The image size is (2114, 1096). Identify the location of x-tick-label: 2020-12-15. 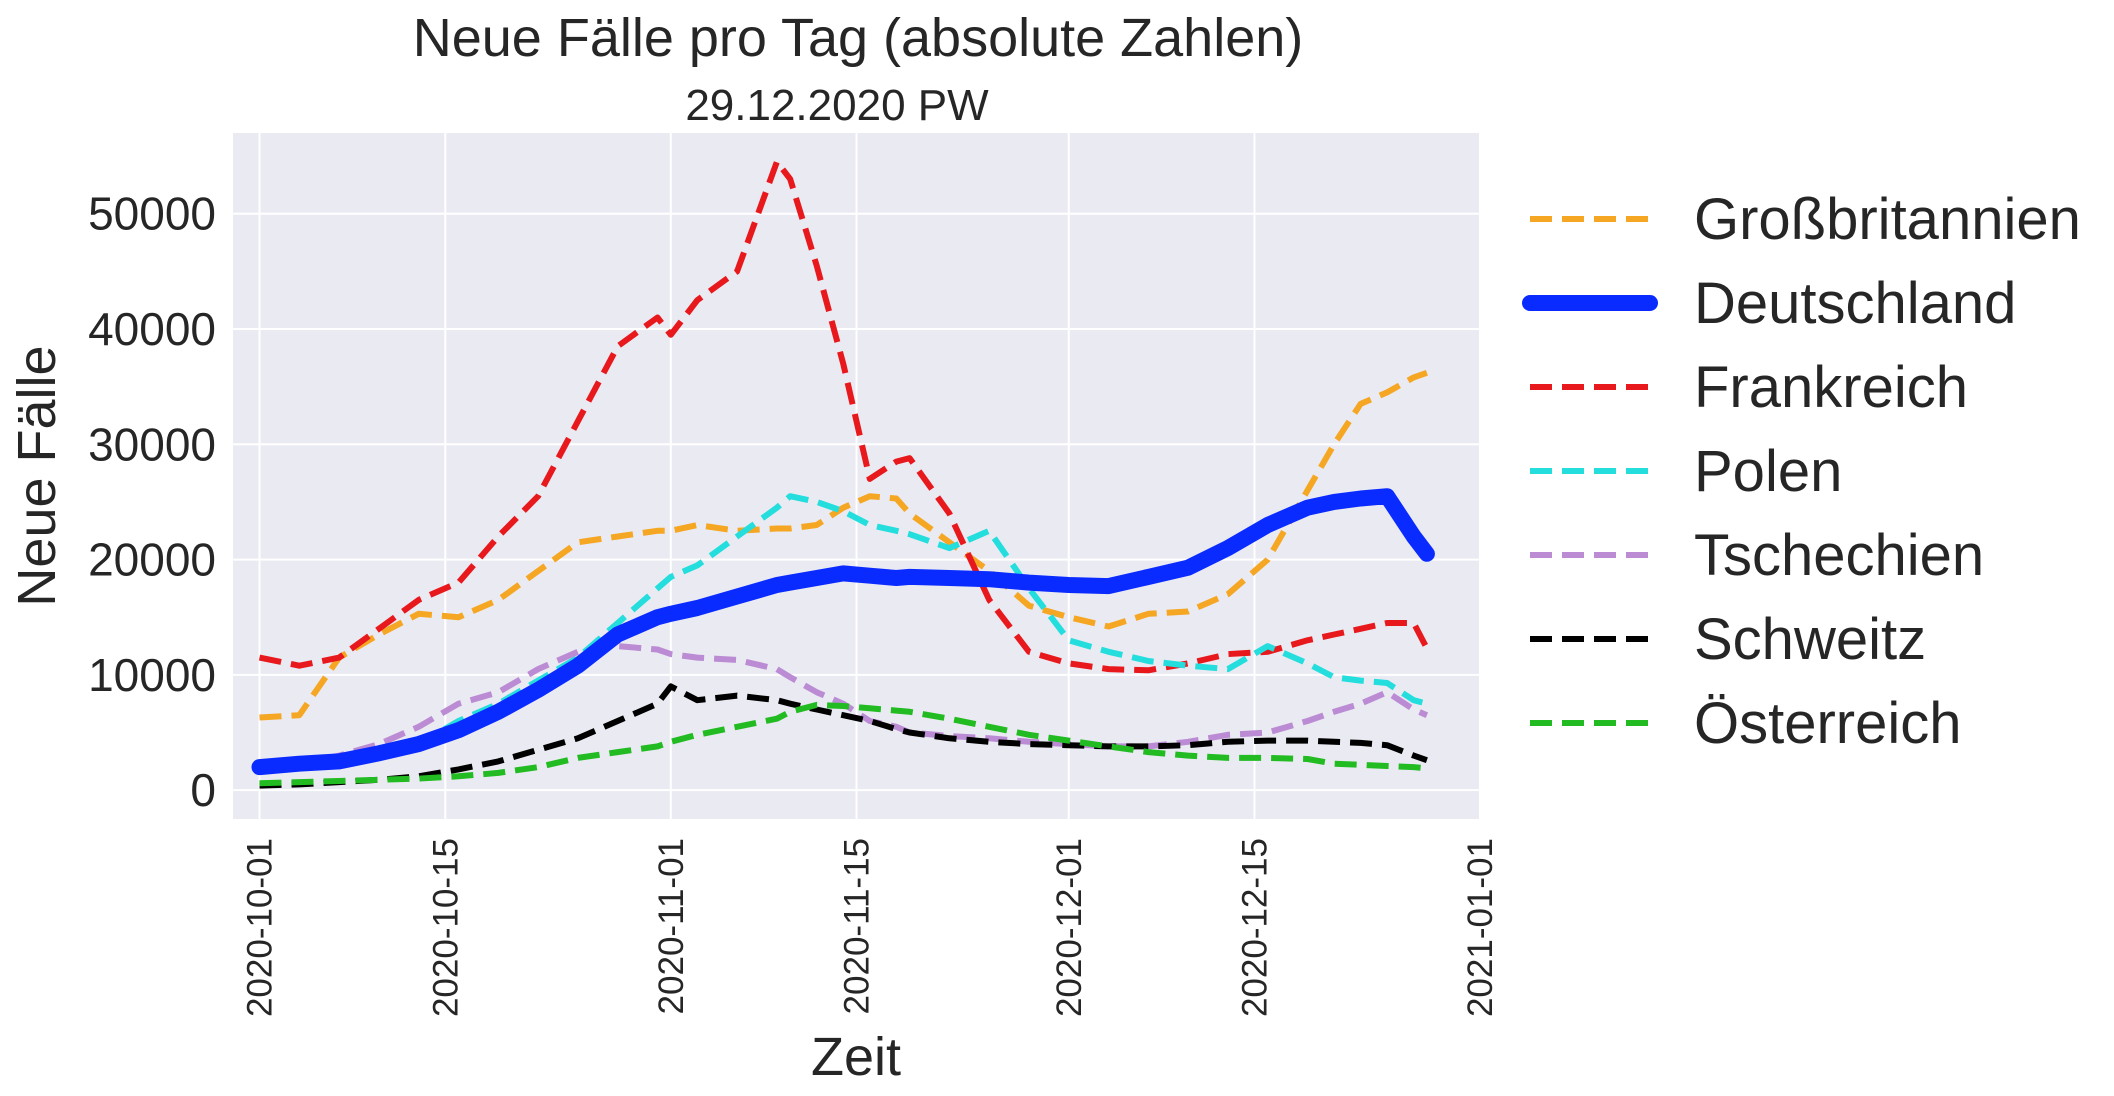
(1254, 927).